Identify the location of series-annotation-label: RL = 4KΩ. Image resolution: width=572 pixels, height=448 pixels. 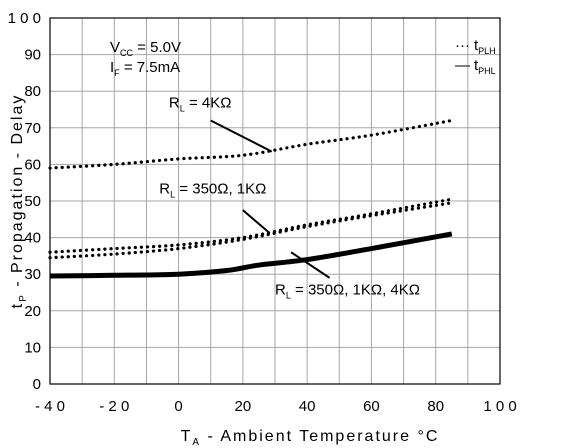
(200, 104).